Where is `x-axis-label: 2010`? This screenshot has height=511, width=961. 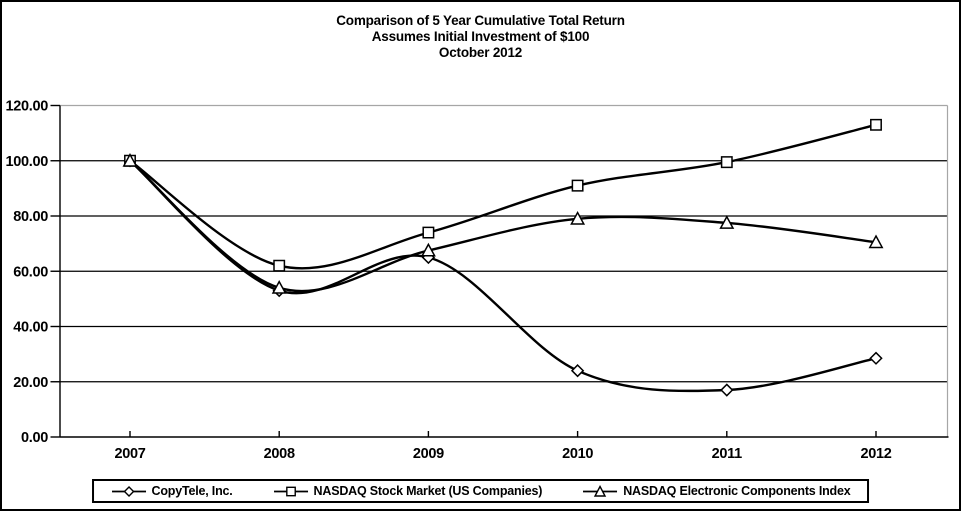 x-axis-label: 2010 is located at coordinates (577, 454).